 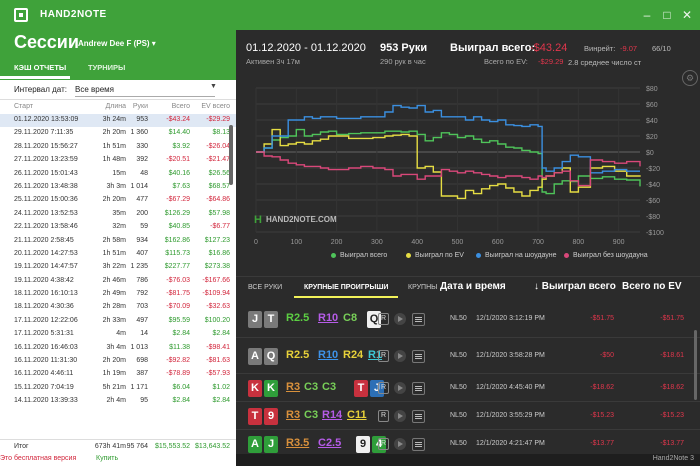 I want to click on legend-item-showdown: Выиграл на шоудауне, so click(x=516, y=255).